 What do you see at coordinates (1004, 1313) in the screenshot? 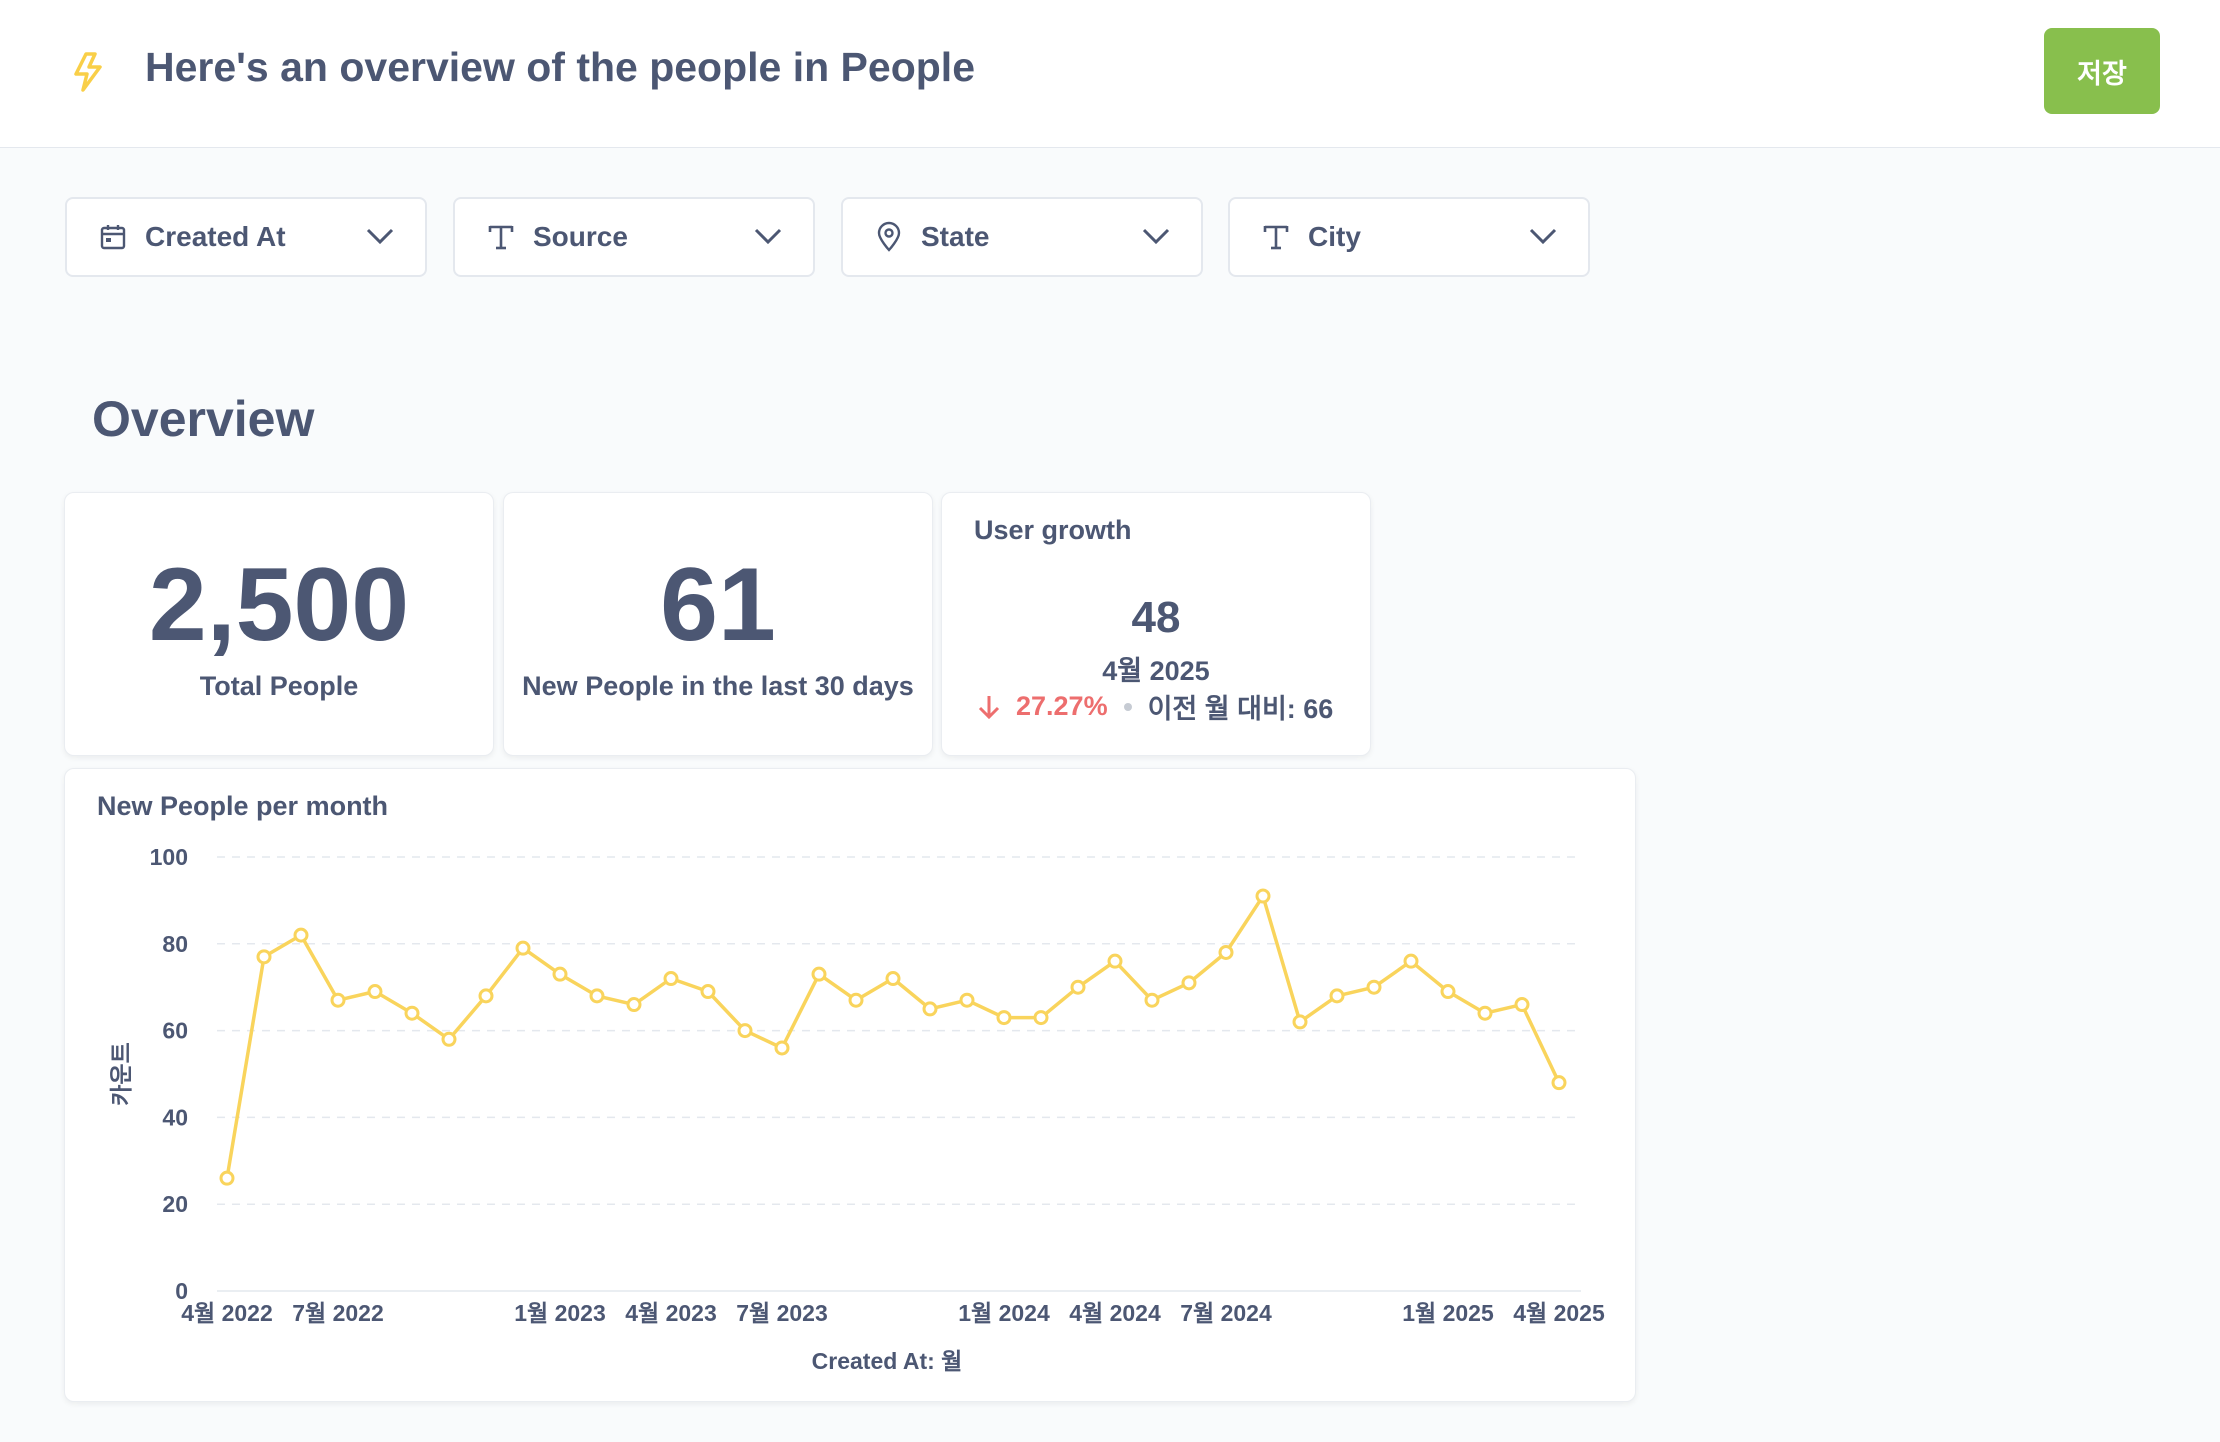
I see `x-tick-label: 1월 2024` at bounding box center [1004, 1313].